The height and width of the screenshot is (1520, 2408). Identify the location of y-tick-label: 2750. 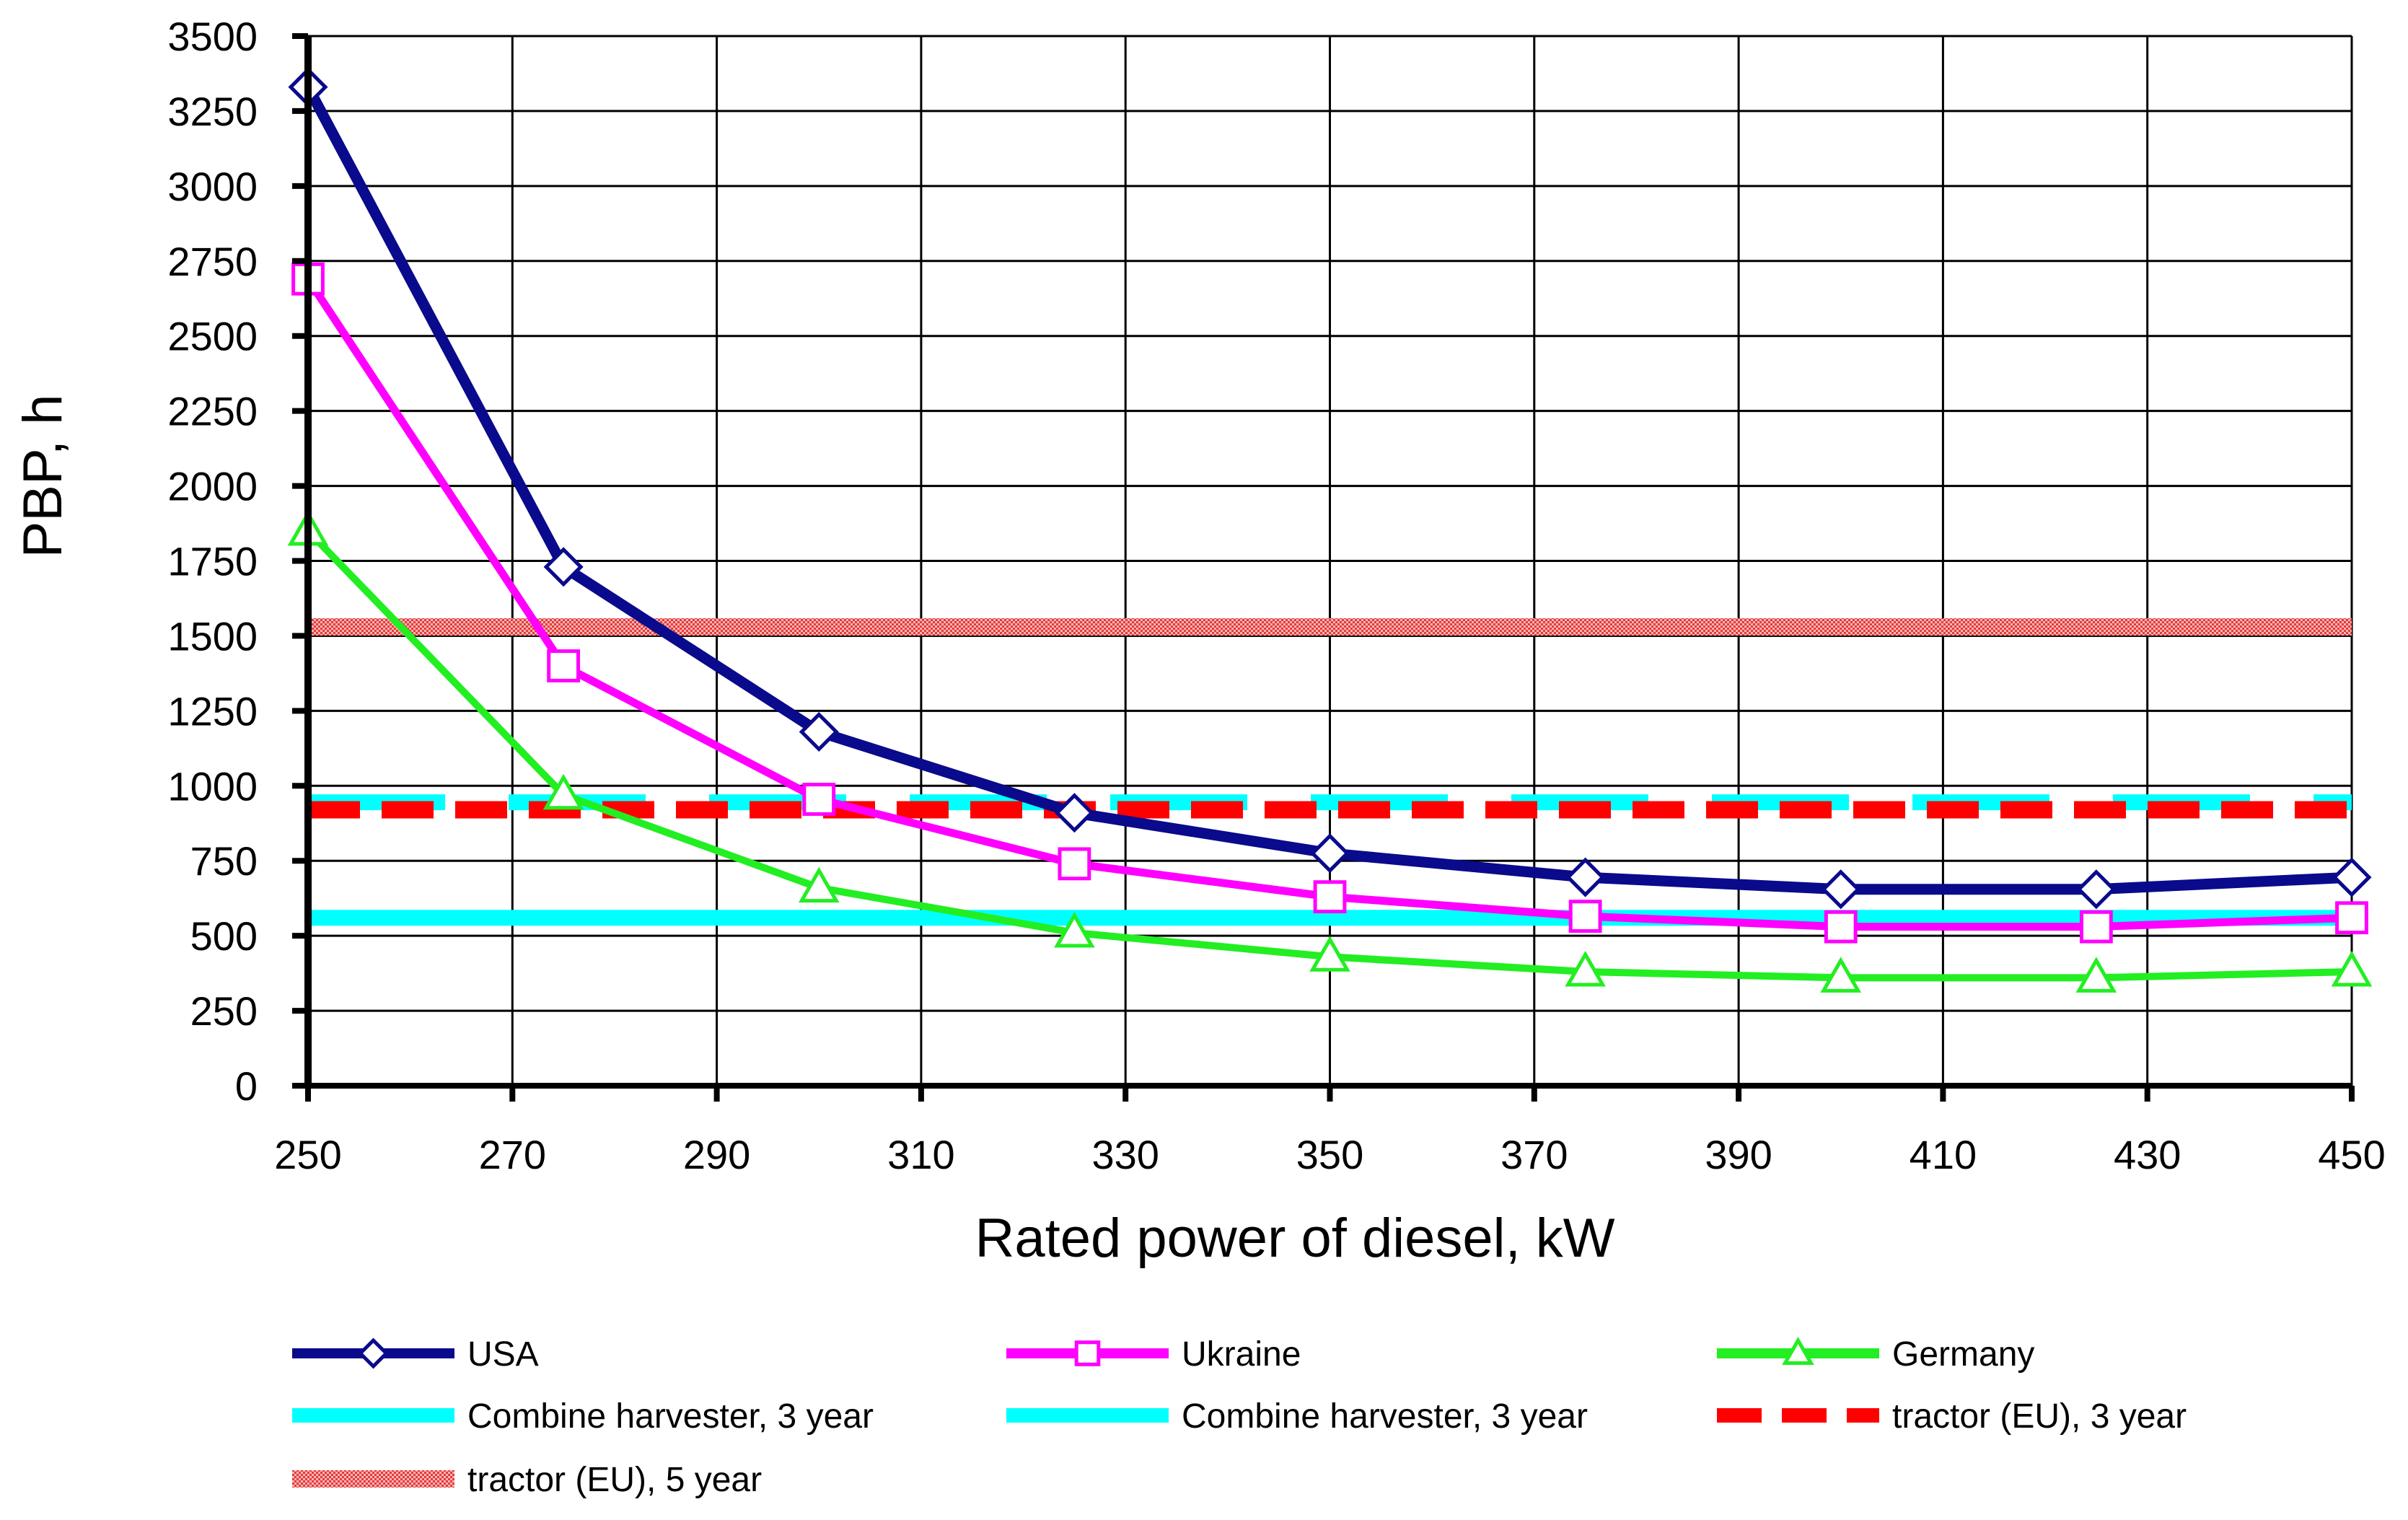
(212, 261).